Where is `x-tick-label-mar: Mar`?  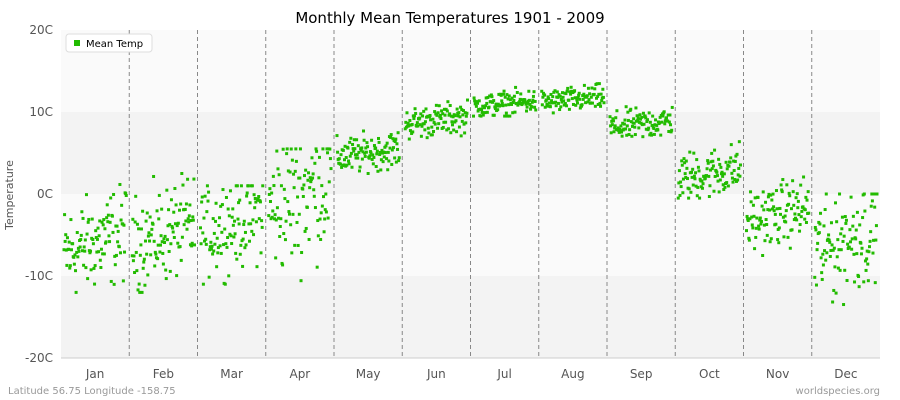
x-tick-label-mar: Mar is located at coordinates (231, 374).